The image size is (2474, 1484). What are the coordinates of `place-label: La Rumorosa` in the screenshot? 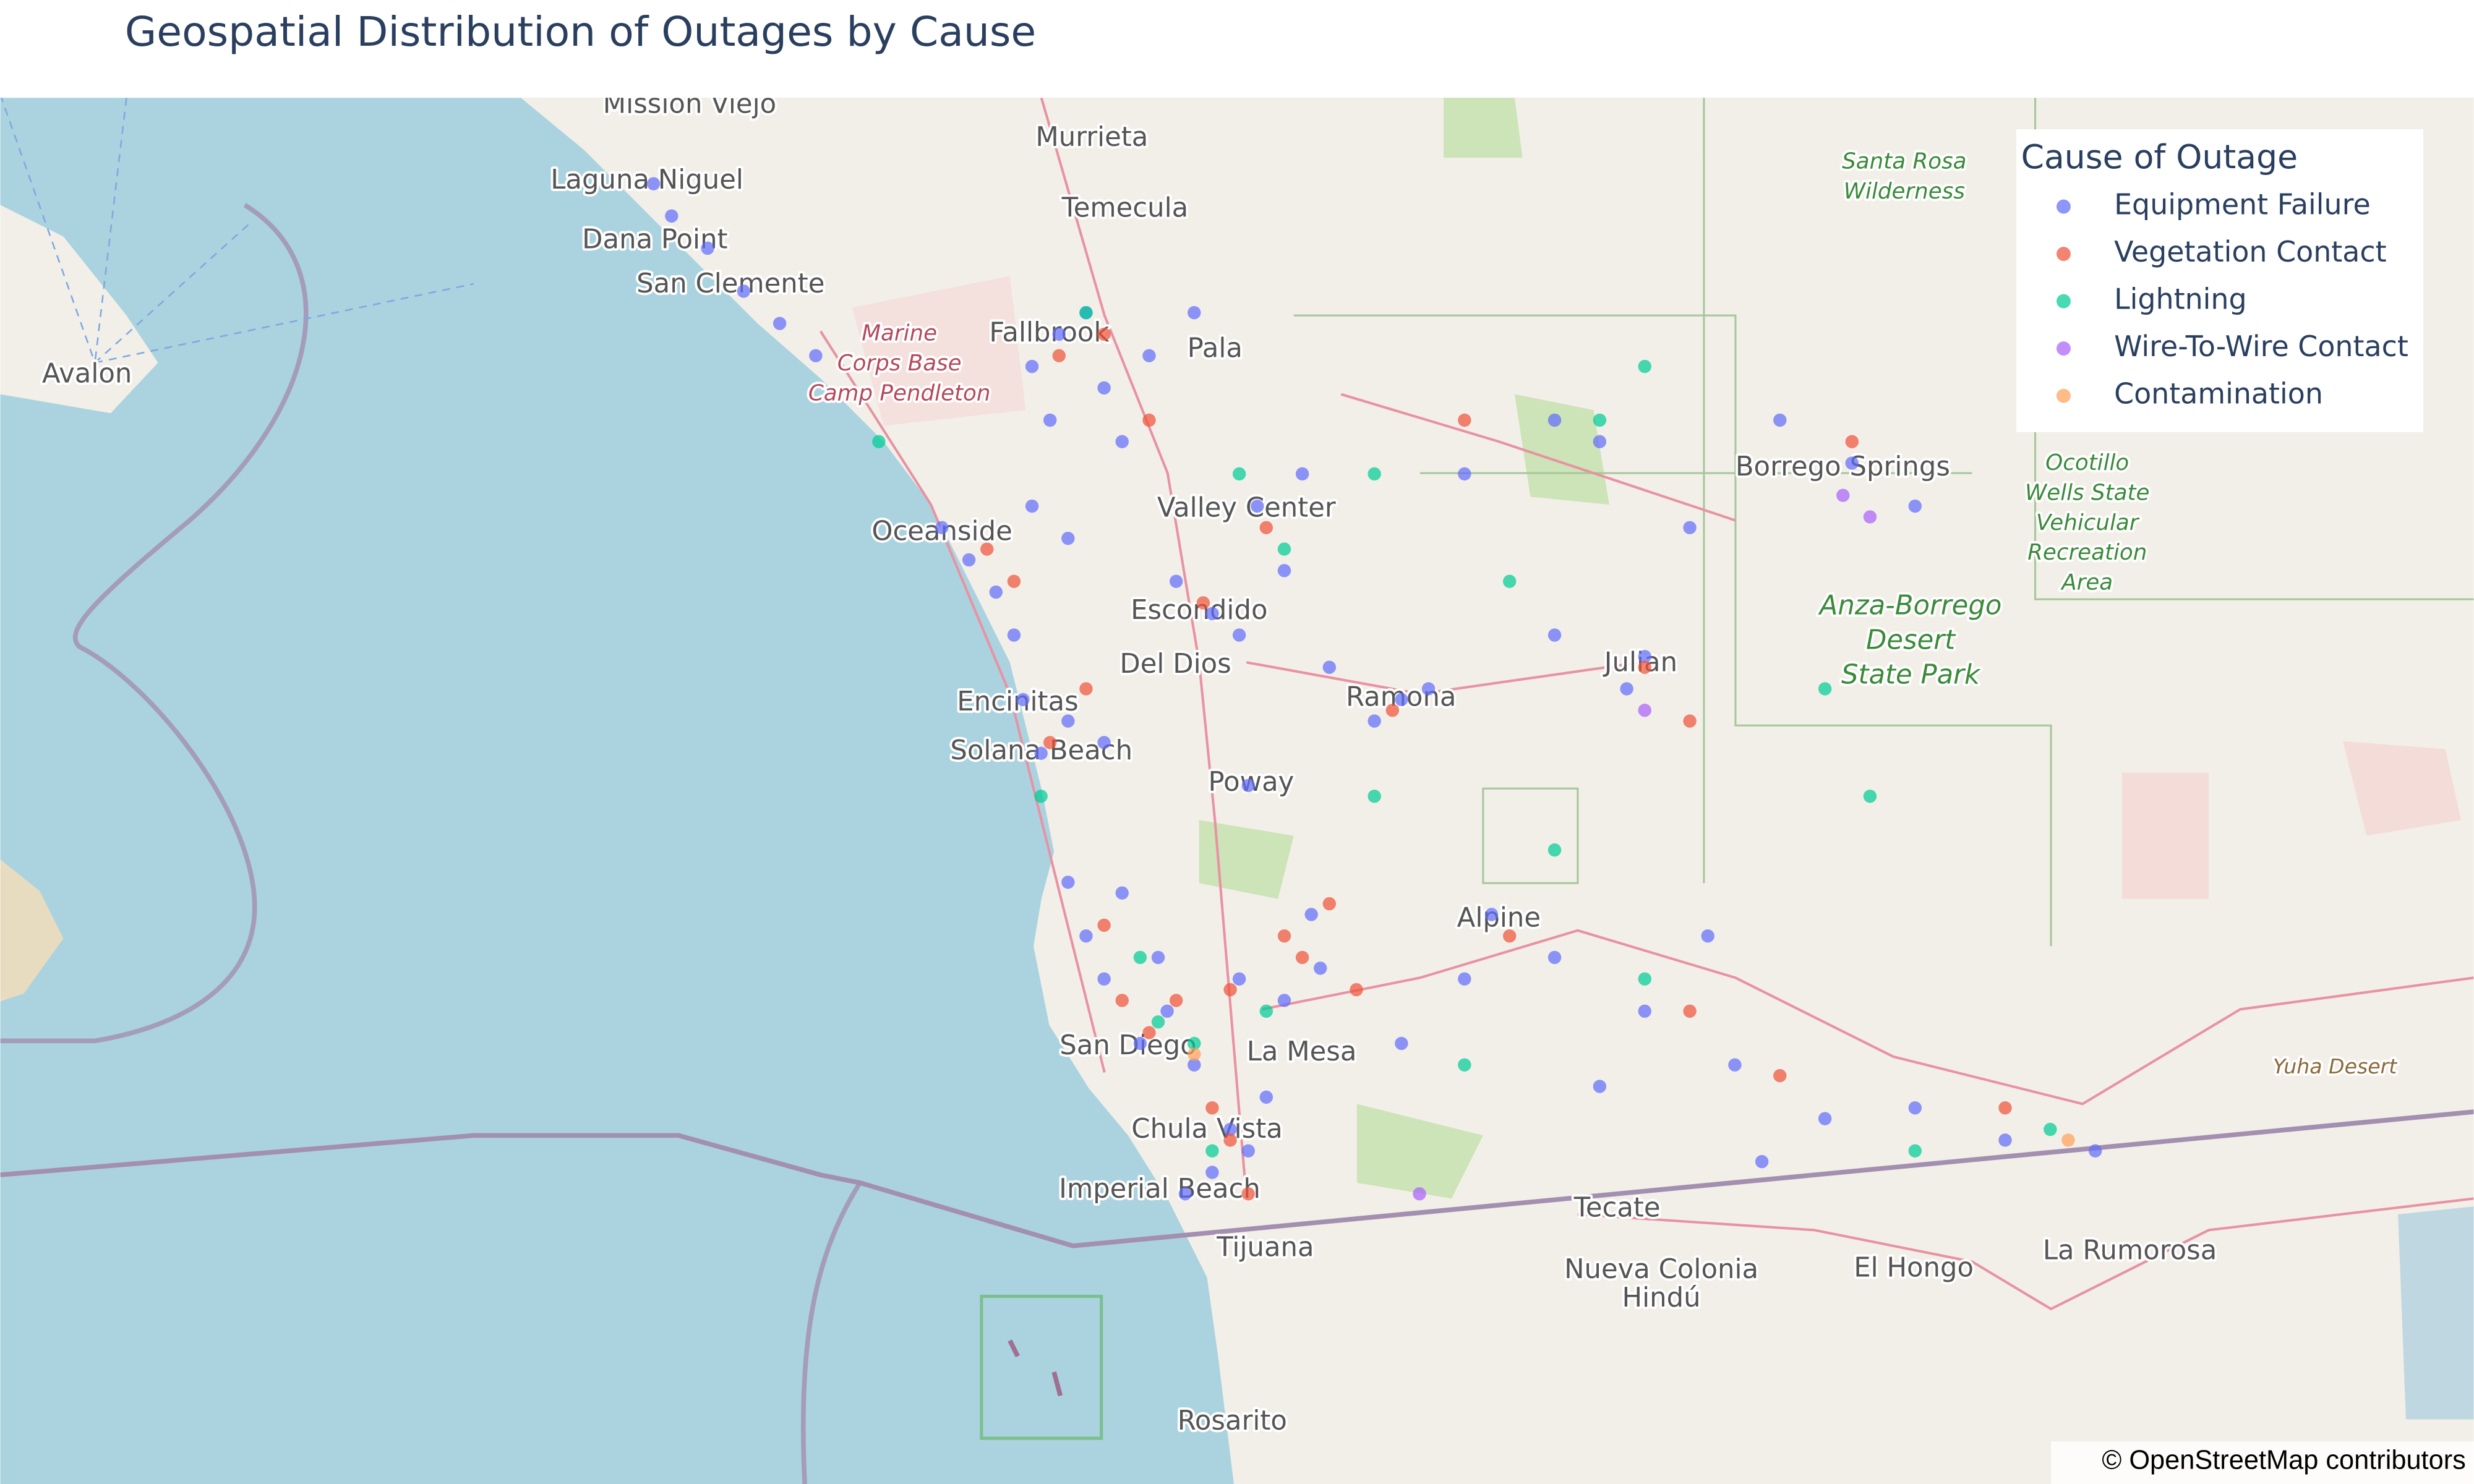 It's located at (2130, 1250).